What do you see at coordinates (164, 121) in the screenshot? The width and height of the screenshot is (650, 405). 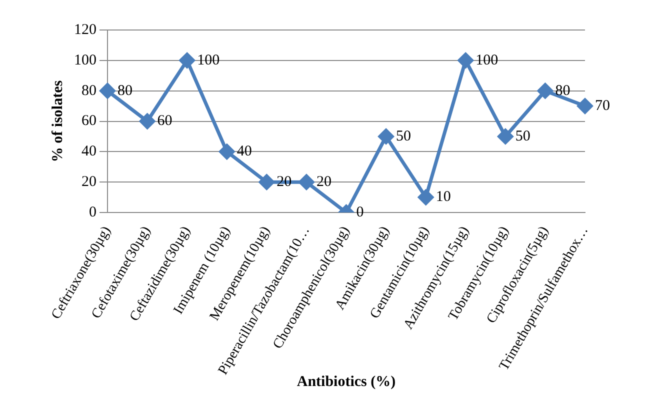 I see `data-label: 60` at bounding box center [164, 121].